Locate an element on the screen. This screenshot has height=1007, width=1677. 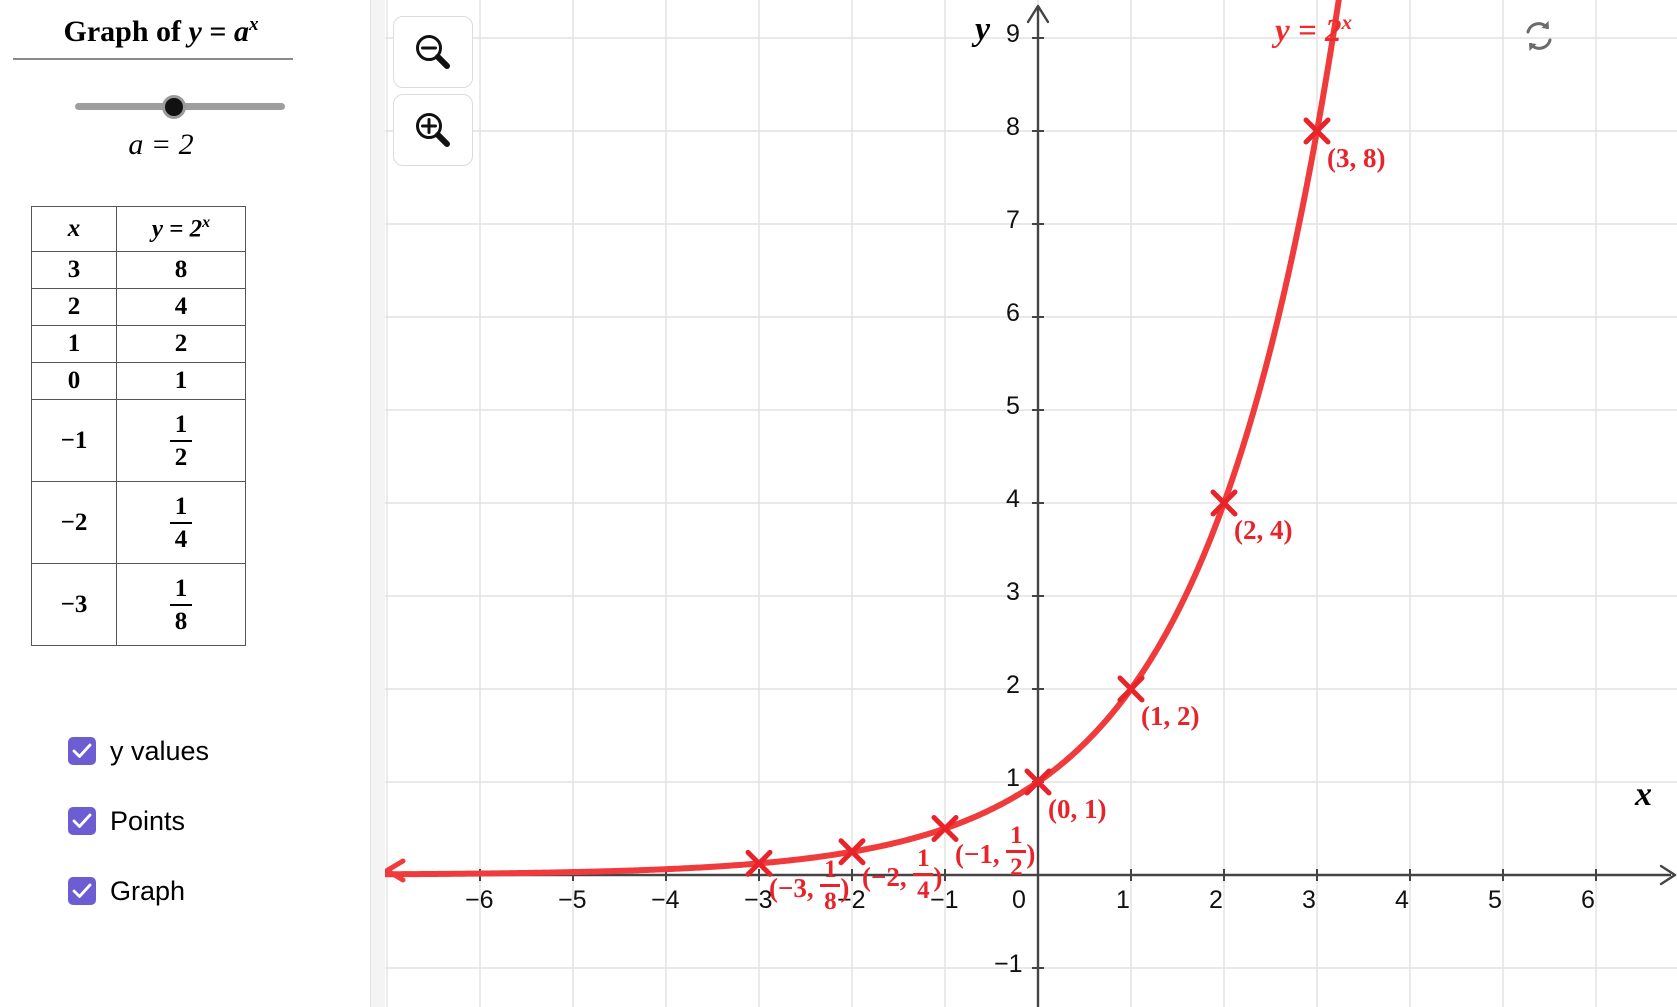
table-cell-y: 1 is located at coordinates (181, 381).